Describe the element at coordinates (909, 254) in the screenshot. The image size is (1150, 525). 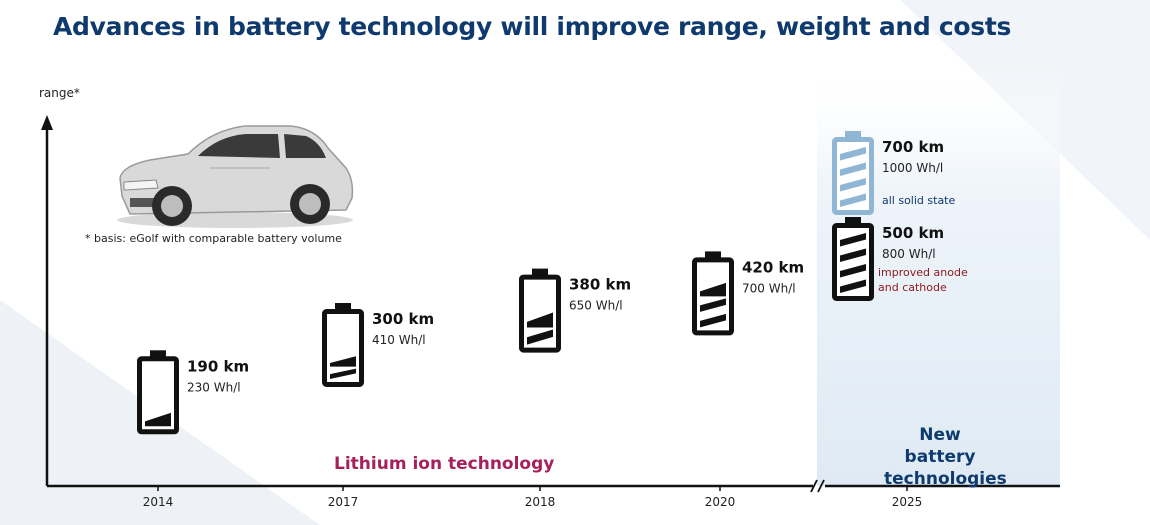
I see `density-label: 800 Wh/l` at that location.